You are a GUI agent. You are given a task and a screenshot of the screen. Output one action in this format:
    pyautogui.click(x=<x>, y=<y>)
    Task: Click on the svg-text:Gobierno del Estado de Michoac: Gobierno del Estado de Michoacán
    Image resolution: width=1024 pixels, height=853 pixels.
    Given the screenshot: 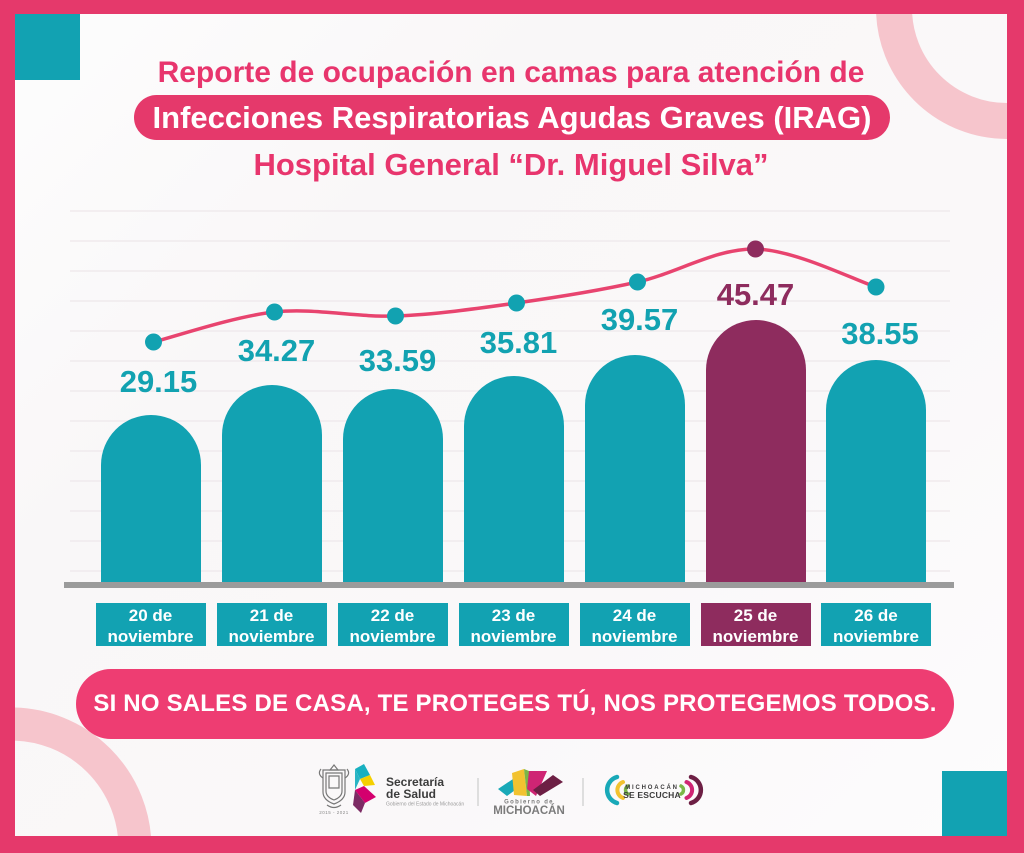 What is the action you would take?
    pyautogui.click(x=425, y=805)
    